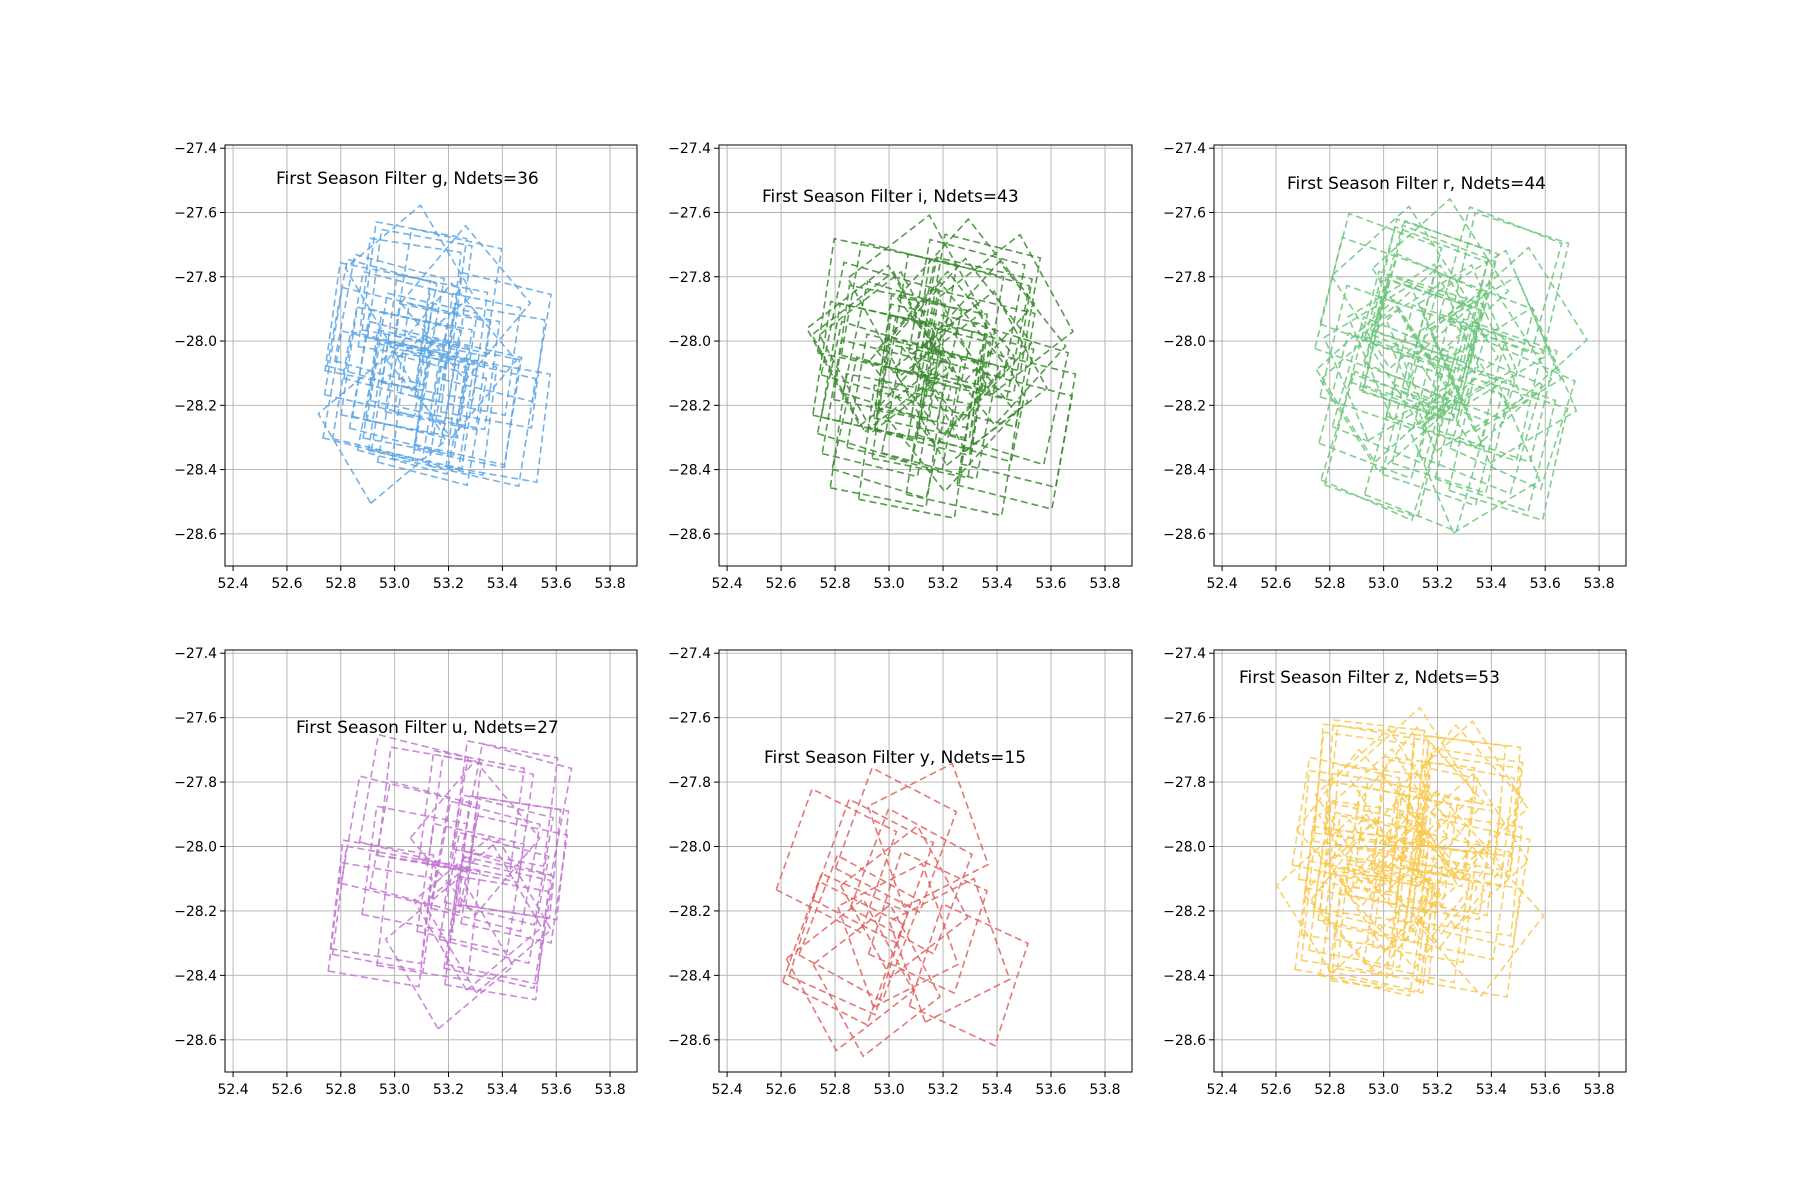  I want to click on chart-title: First Season Filter u, Ndets=27, so click(427, 728).